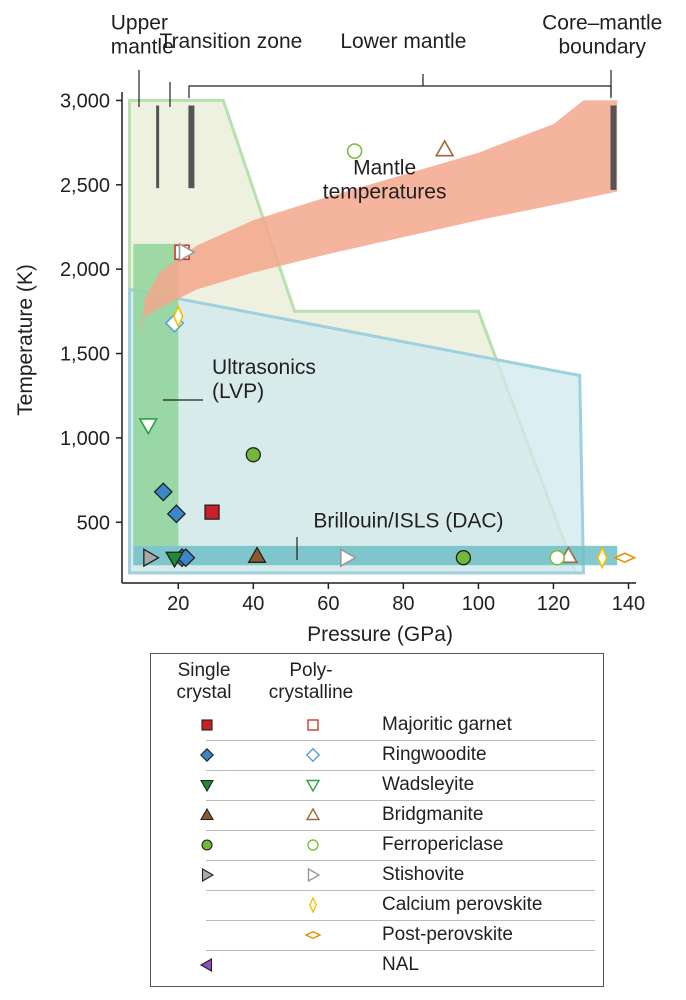 This screenshot has height=1000, width=686. Describe the element at coordinates (85, 186) in the screenshot. I see `y-tick-label: 2,500` at that location.